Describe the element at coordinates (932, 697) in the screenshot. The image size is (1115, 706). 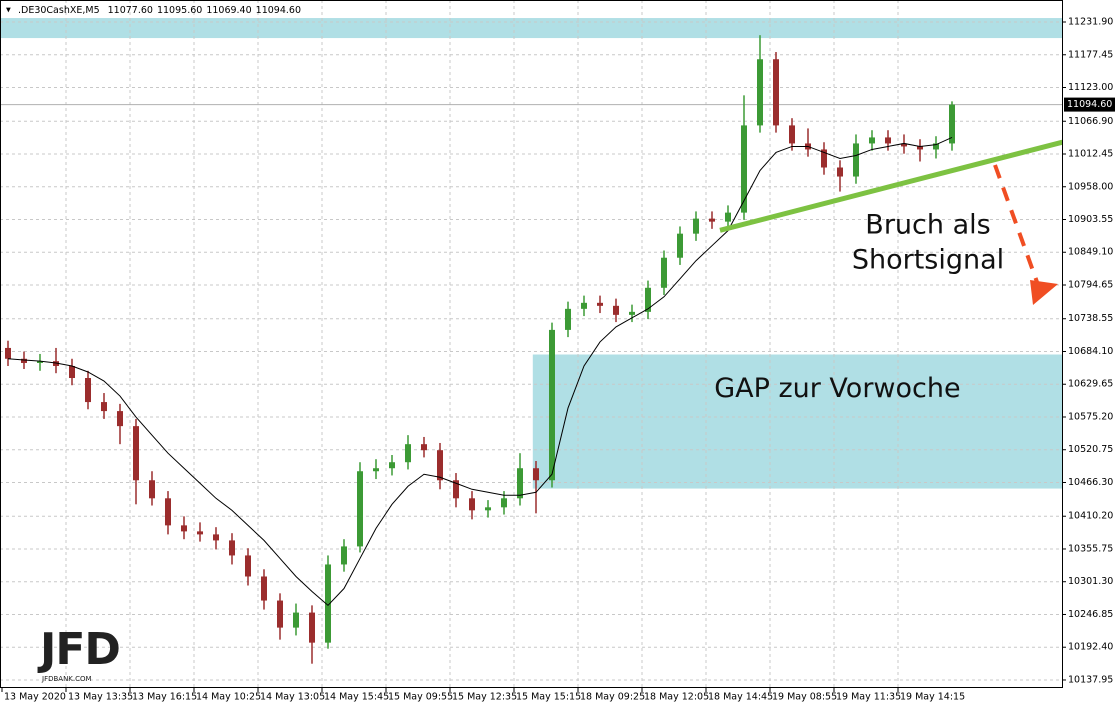
I see `x-tick-label: 19 May 14:15` at that location.